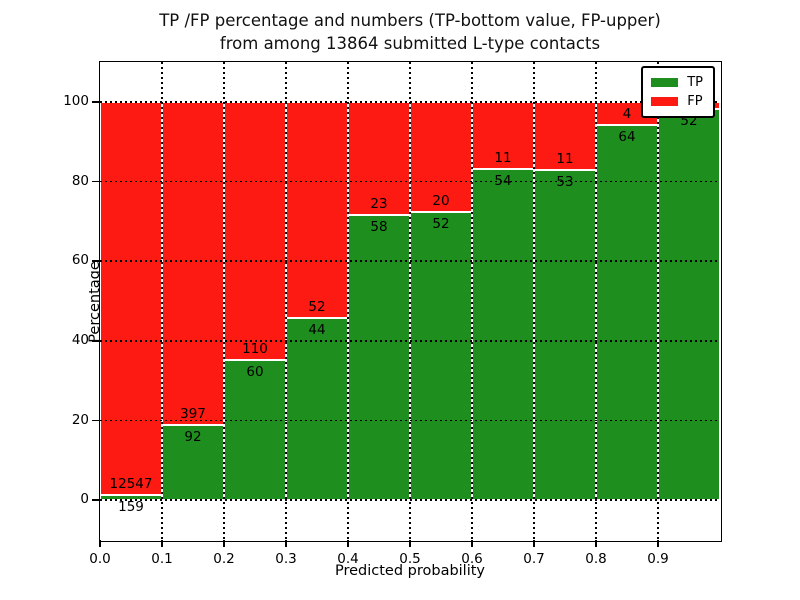 The image size is (800, 600). I want to click on legend: TP FP, so click(678, 92).